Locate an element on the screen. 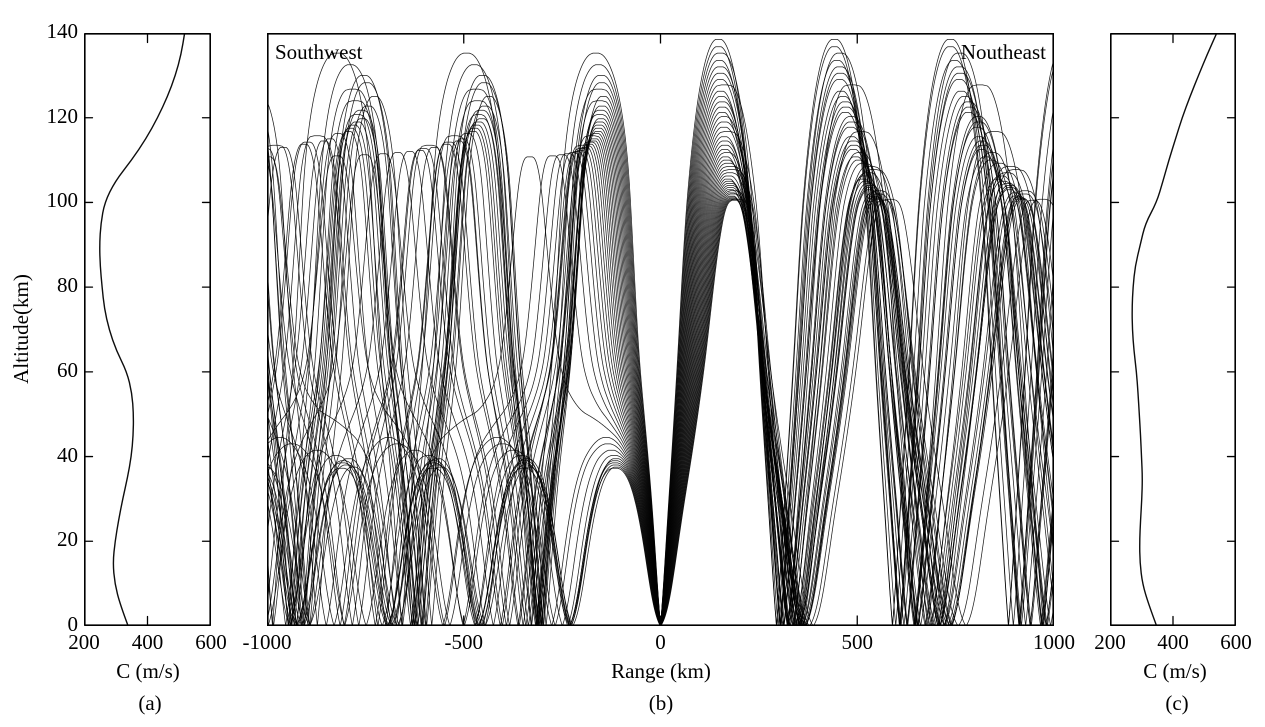 This screenshot has width=1265, height=727. y-tick-label: 0 is located at coordinates (73, 624).